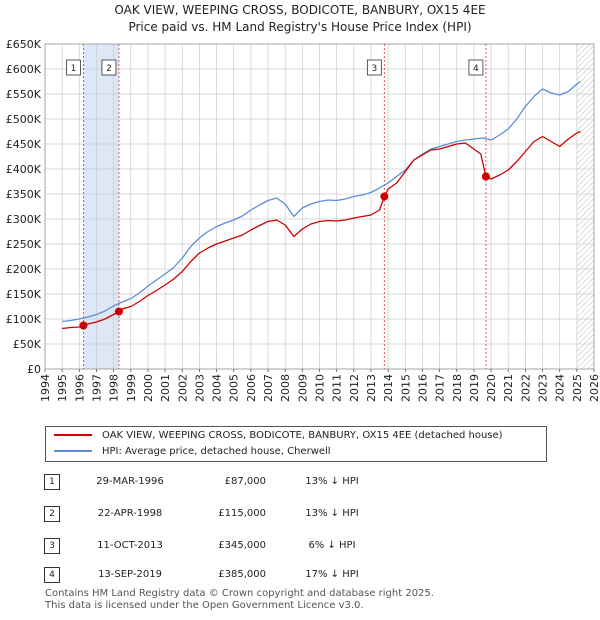 The height and width of the screenshot is (620, 600). I want to click on sale-price: £87,000, so click(245, 481).